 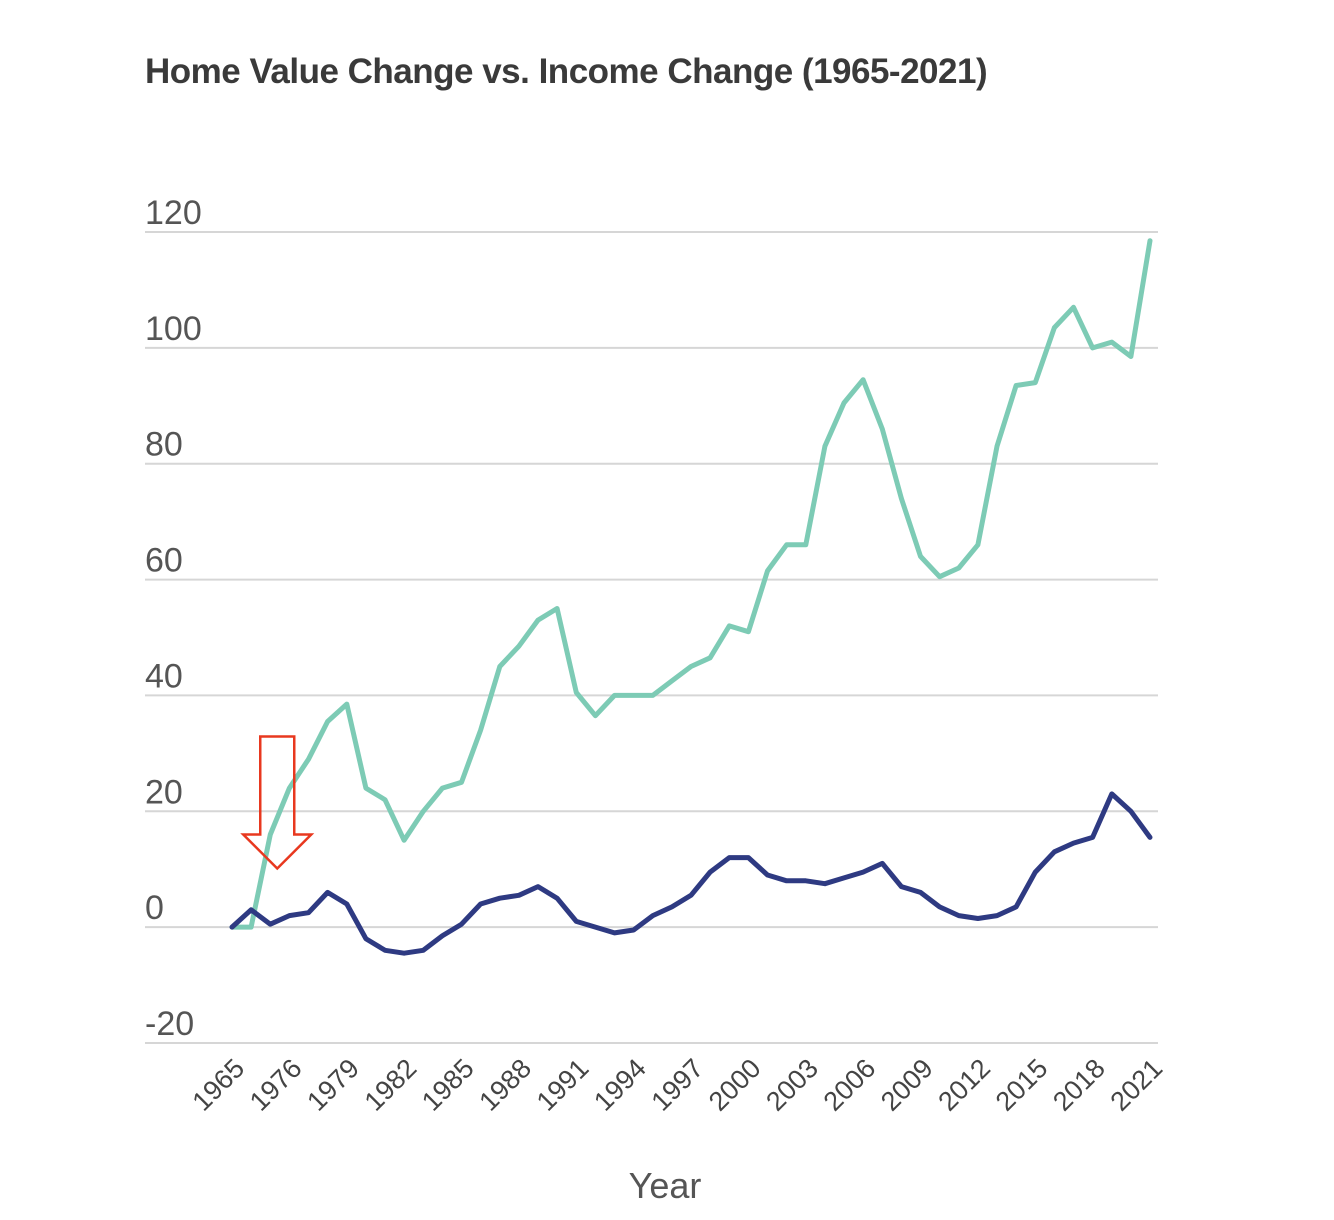 What do you see at coordinates (173, 329) in the screenshot?
I see `y-tick-label: 100` at bounding box center [173, 329].